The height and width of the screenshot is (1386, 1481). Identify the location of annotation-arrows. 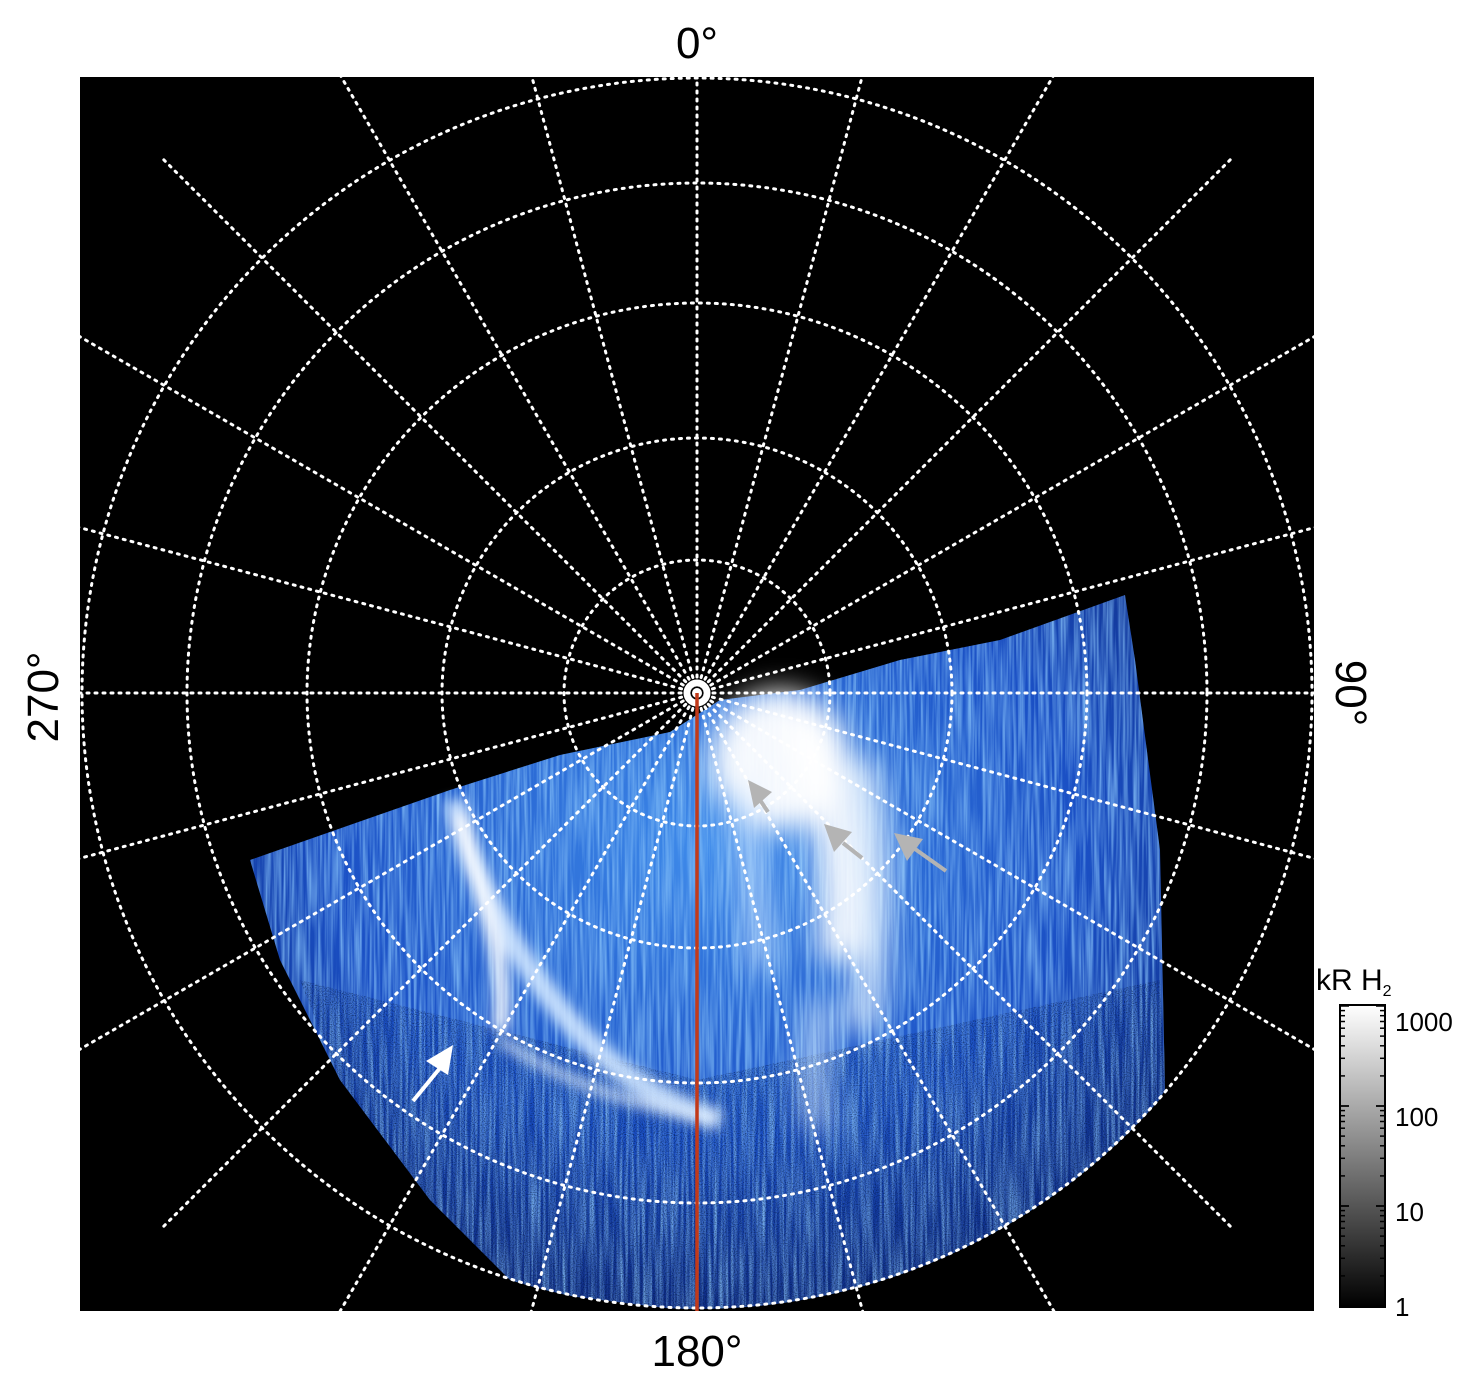
(679, 941).